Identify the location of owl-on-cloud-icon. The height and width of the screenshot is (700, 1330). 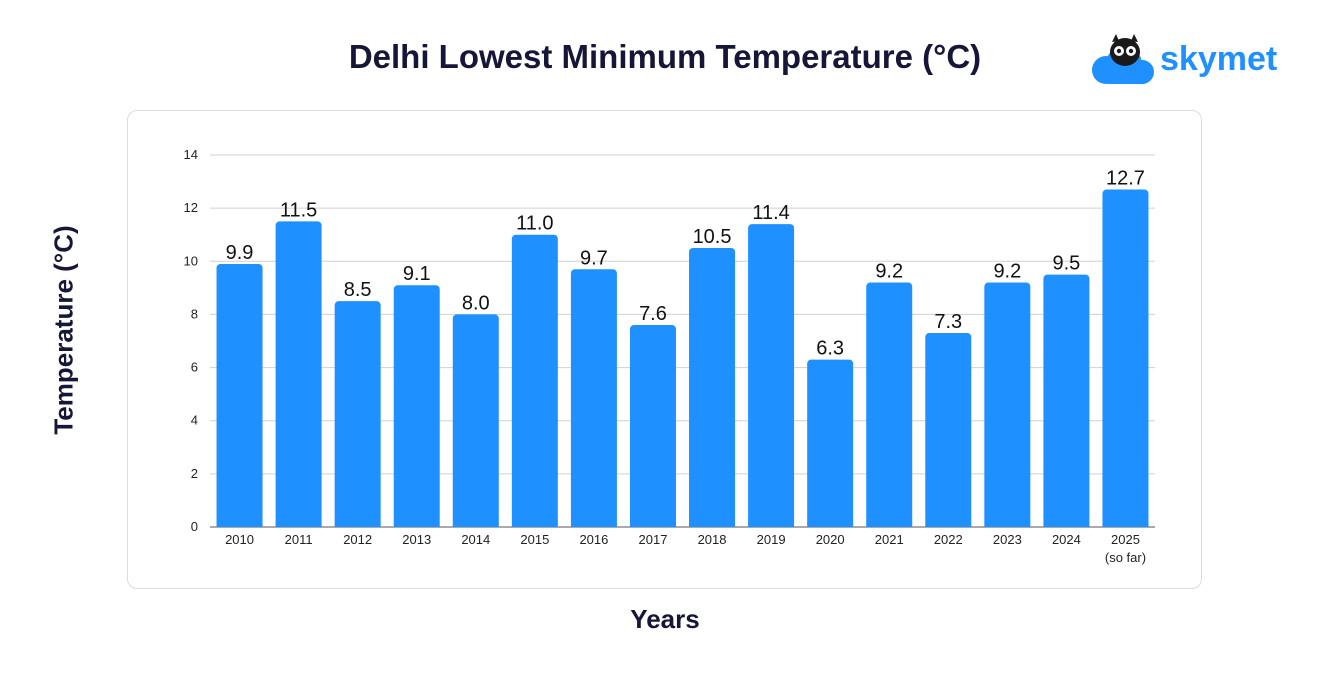
(1123, 59).